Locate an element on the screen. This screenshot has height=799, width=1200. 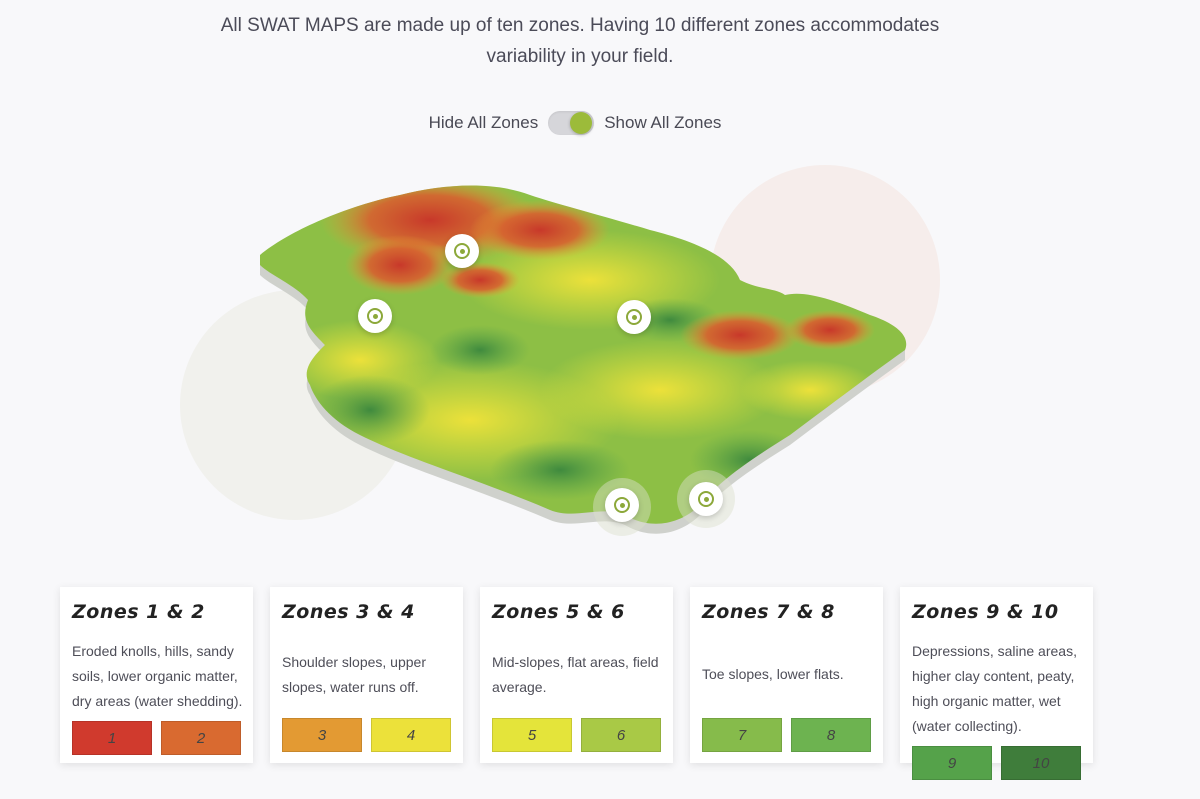
zones-toggle-switch is located at coordinates (571, 123).